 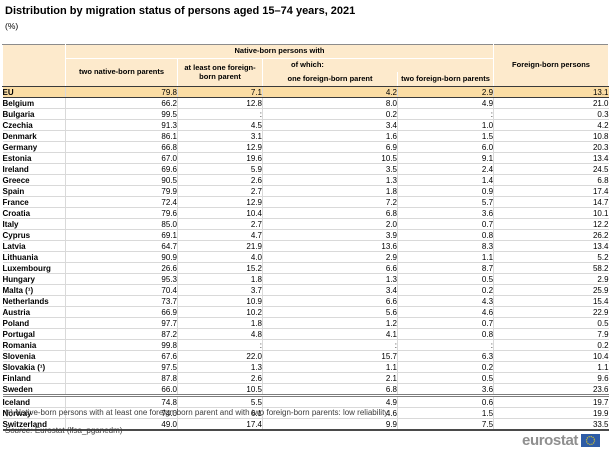 I want to click on cell-value: 7.1, so click(x=220, y=92).